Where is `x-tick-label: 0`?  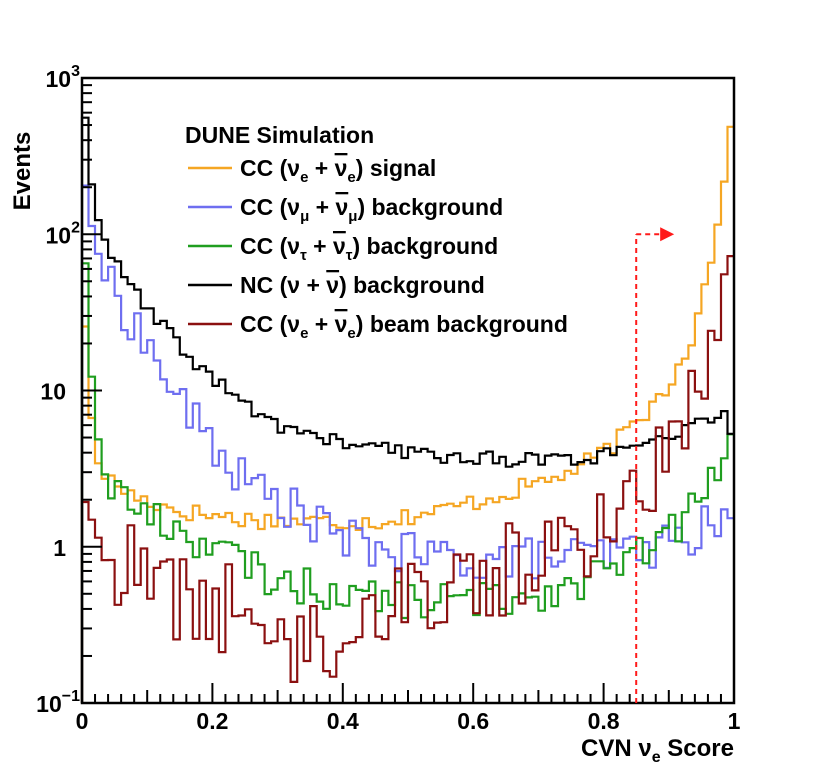
x-tick-label: 0 is located at coordinates (82, 721).